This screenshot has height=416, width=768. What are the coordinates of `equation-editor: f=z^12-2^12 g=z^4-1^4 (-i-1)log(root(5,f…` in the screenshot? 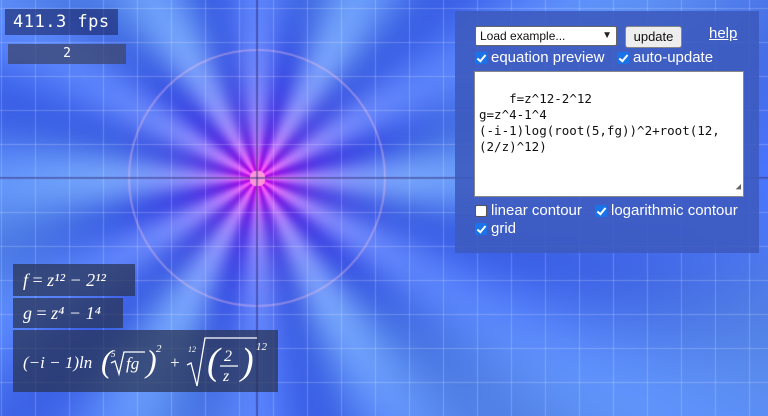 It's located at (609, 134).